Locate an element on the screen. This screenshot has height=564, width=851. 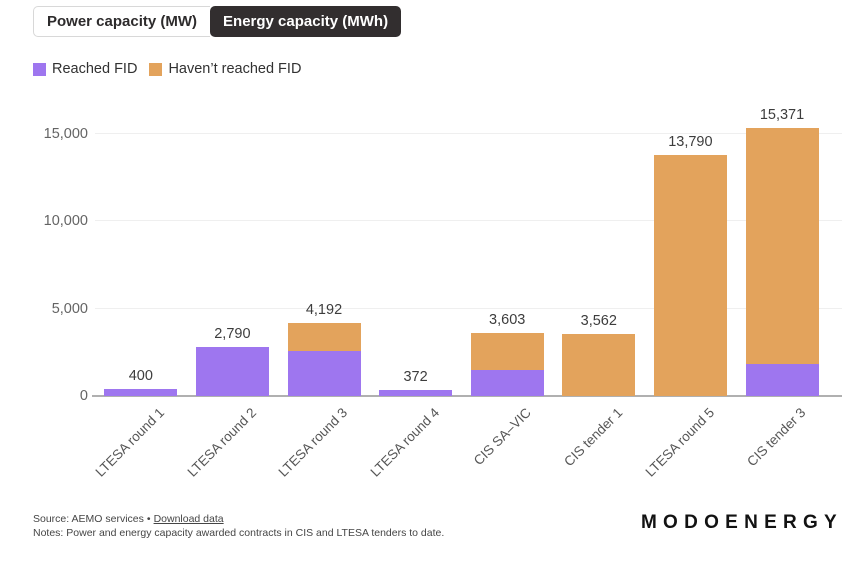
bar-total-label: 400 is located at coordinates (140, 376).